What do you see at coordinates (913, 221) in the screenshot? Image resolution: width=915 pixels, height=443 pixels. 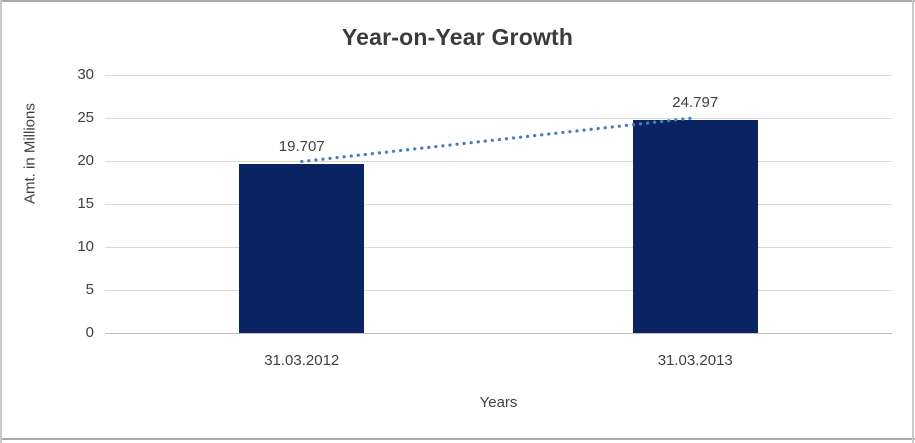 I see `page-right-border` at bounding box center [913, 221].